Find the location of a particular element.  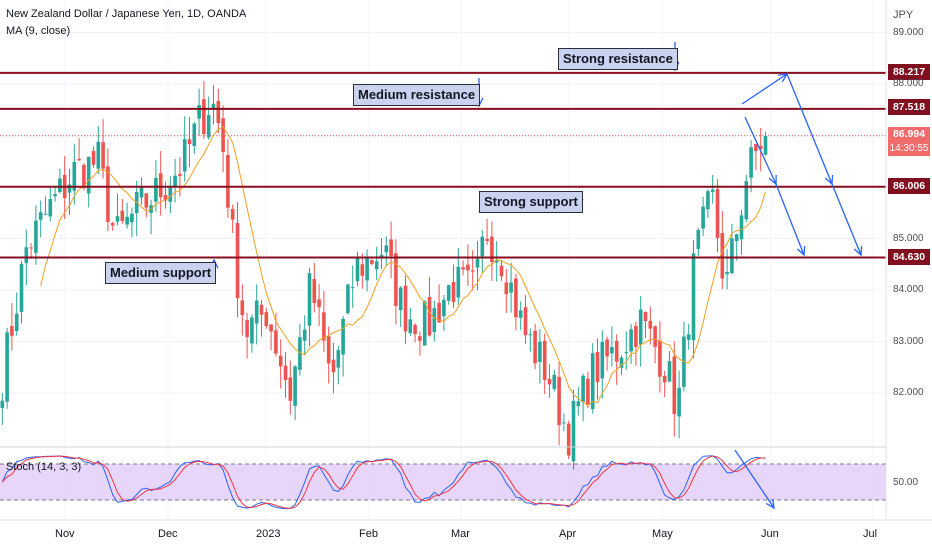

stoch-band is located at coordinates (443, 482).